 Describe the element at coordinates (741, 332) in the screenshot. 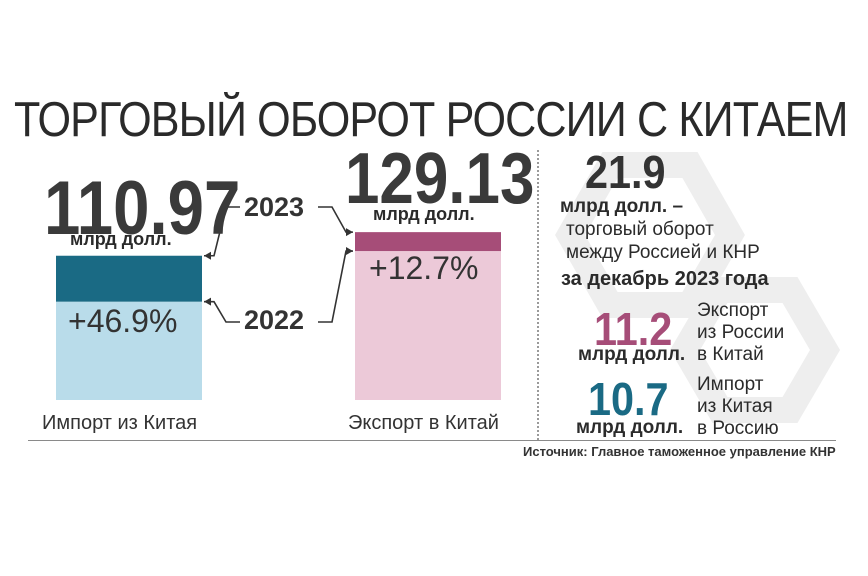

I see `december-export-line2: из России` at that location.